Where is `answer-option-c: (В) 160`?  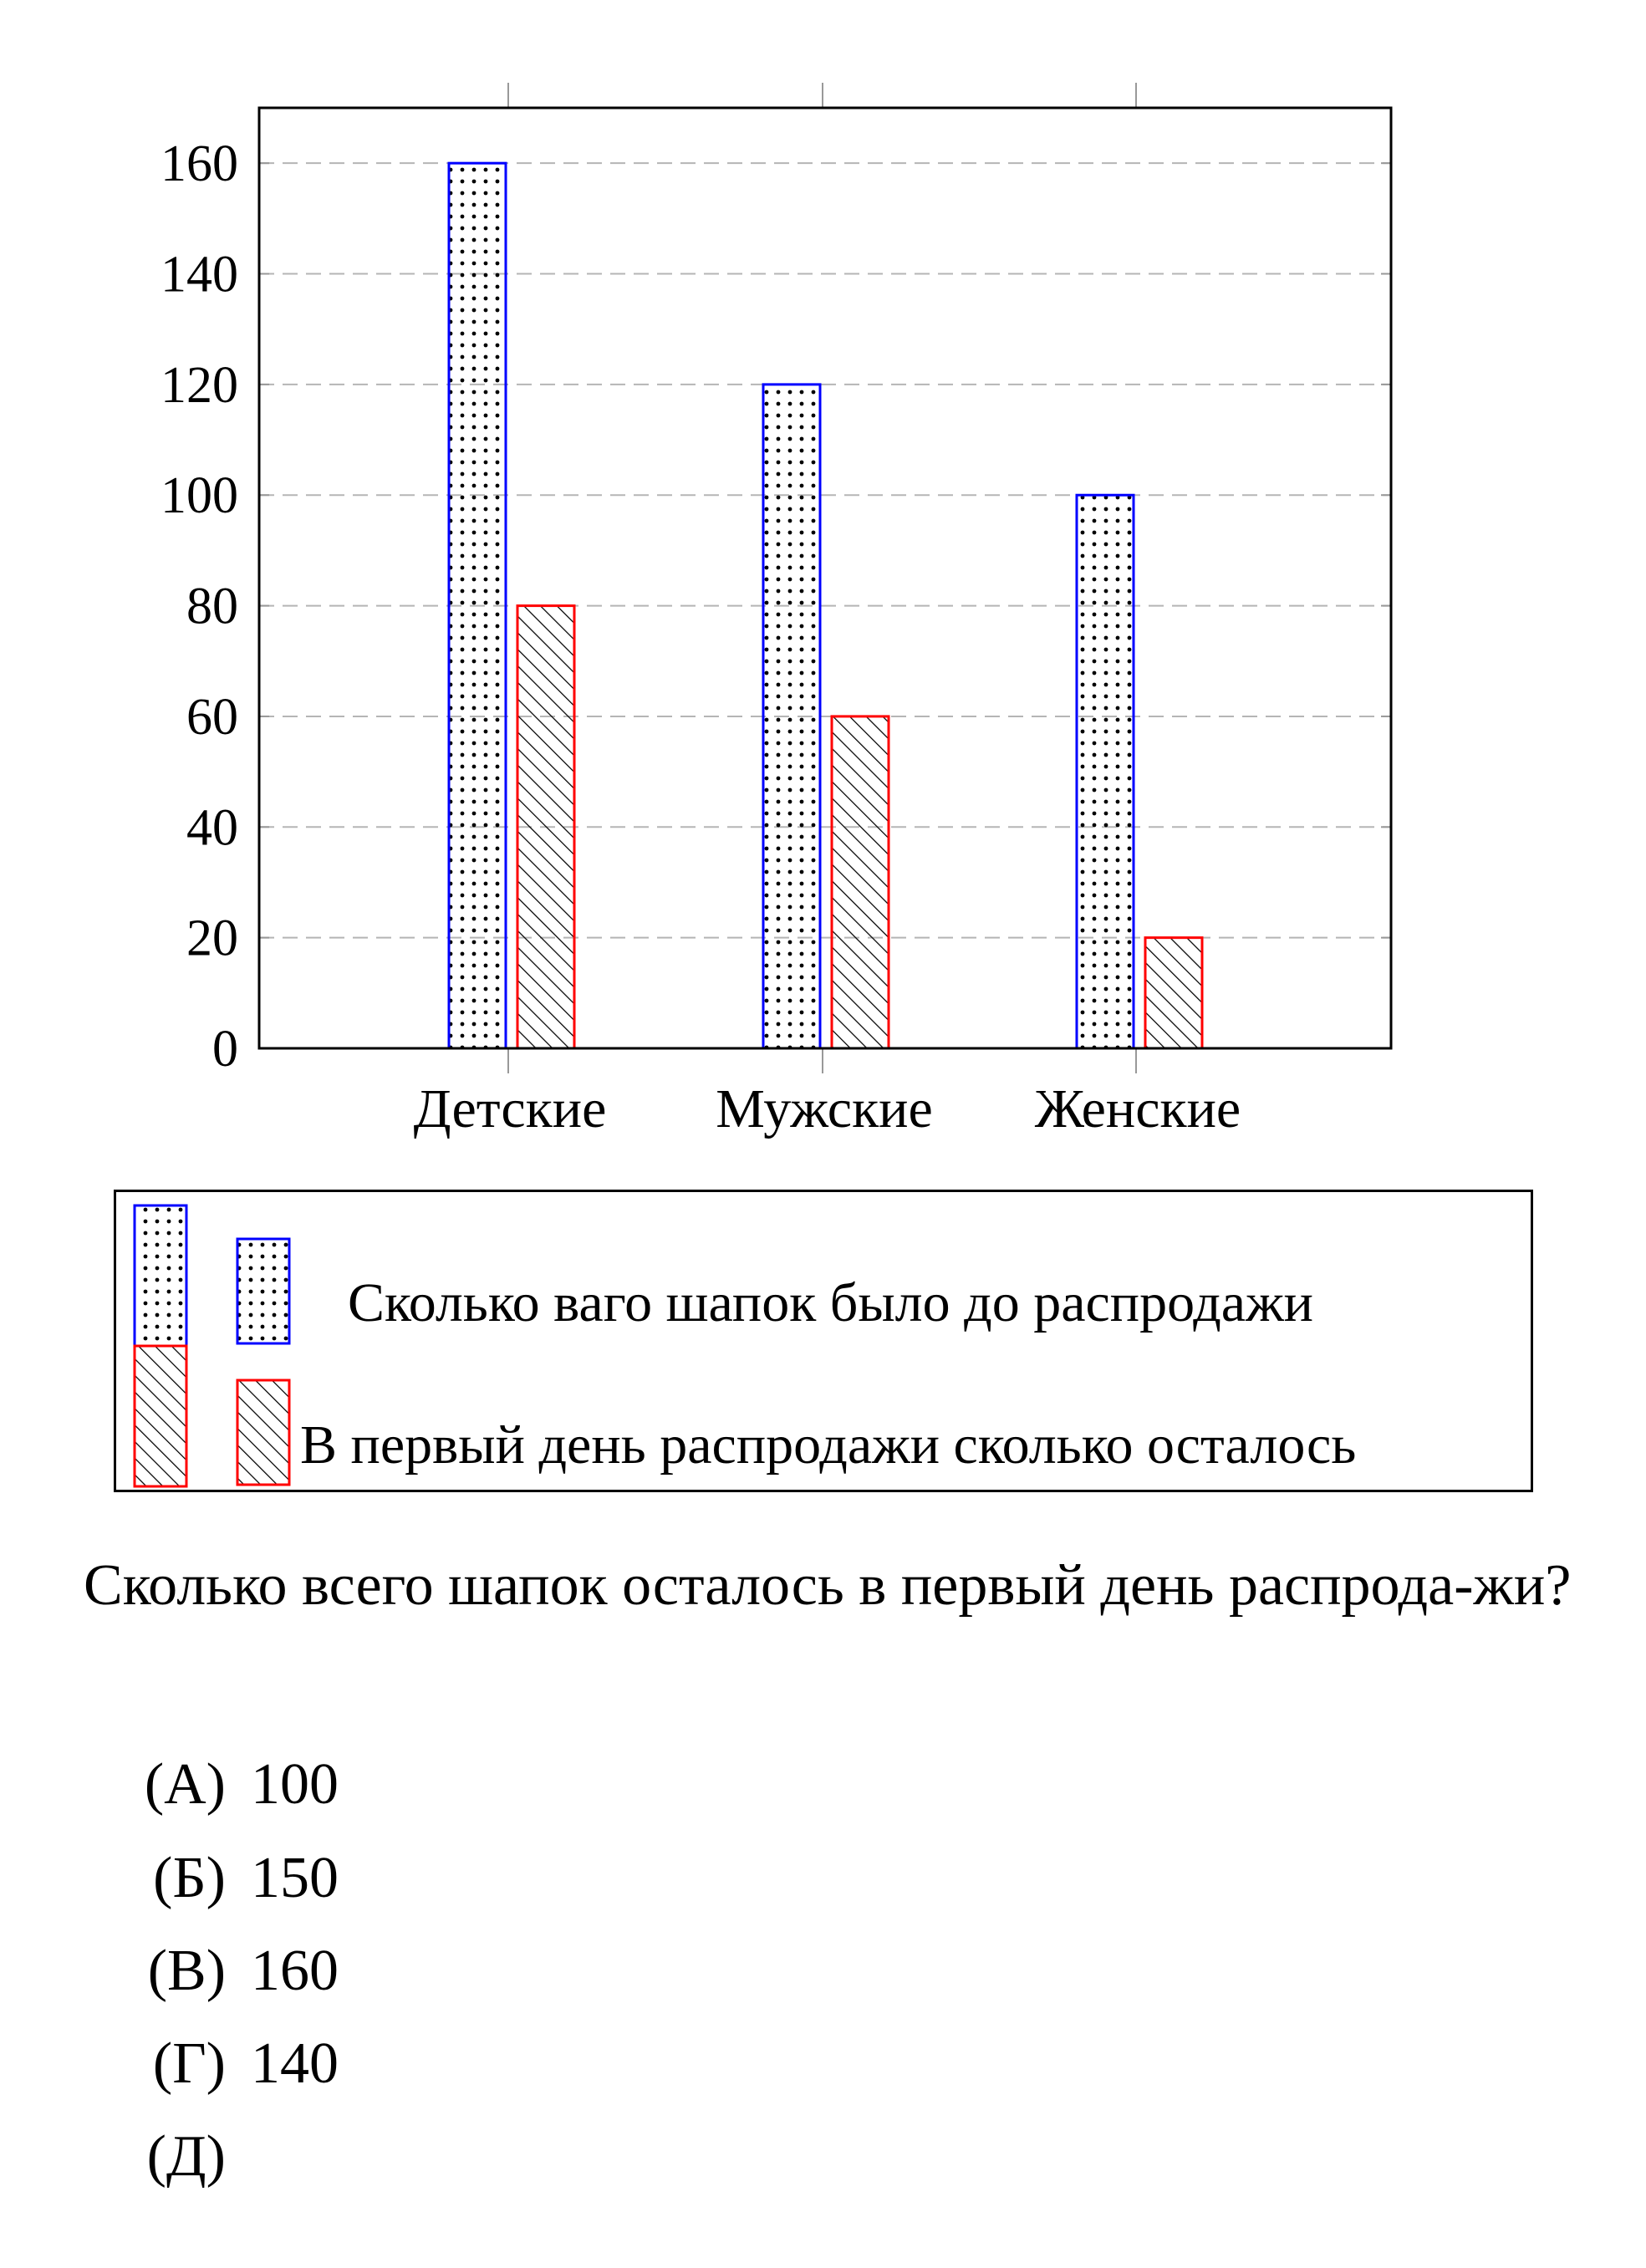
answer-option-c: (В) 160 is located at coordinates (224, 1971).